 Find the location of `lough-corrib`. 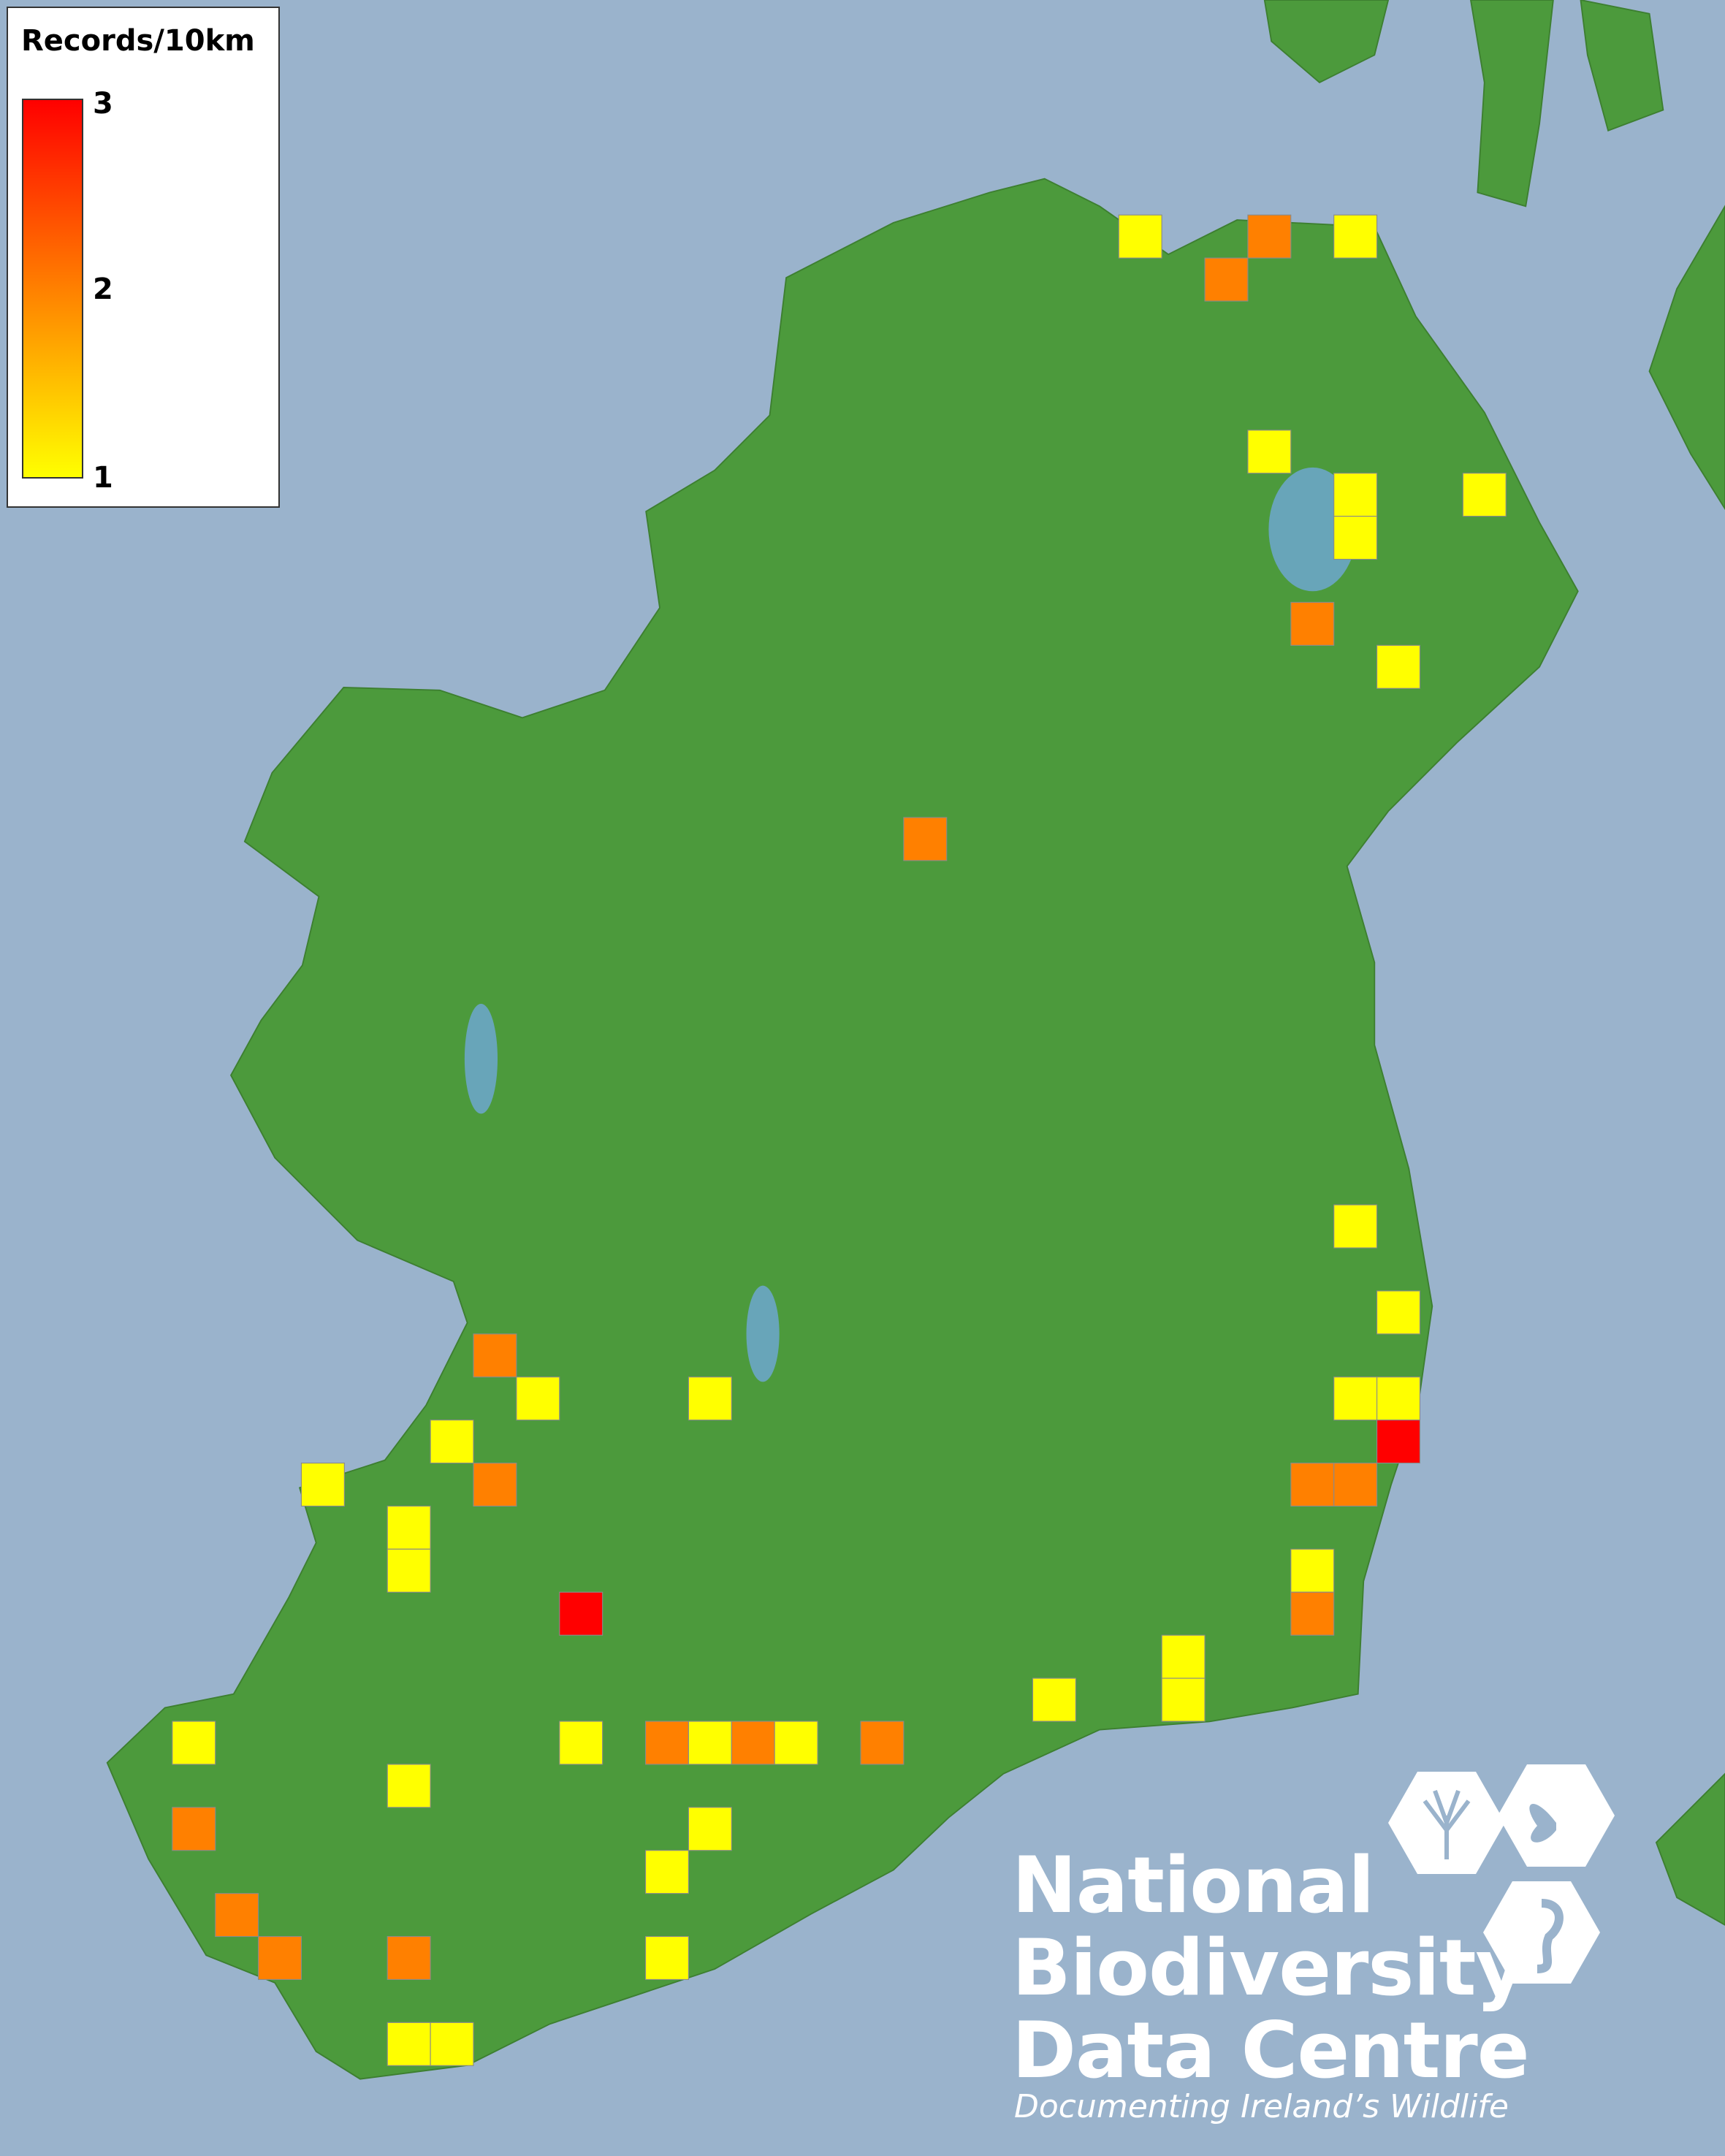

lough-corrib is located at coordinates (481, 1058).